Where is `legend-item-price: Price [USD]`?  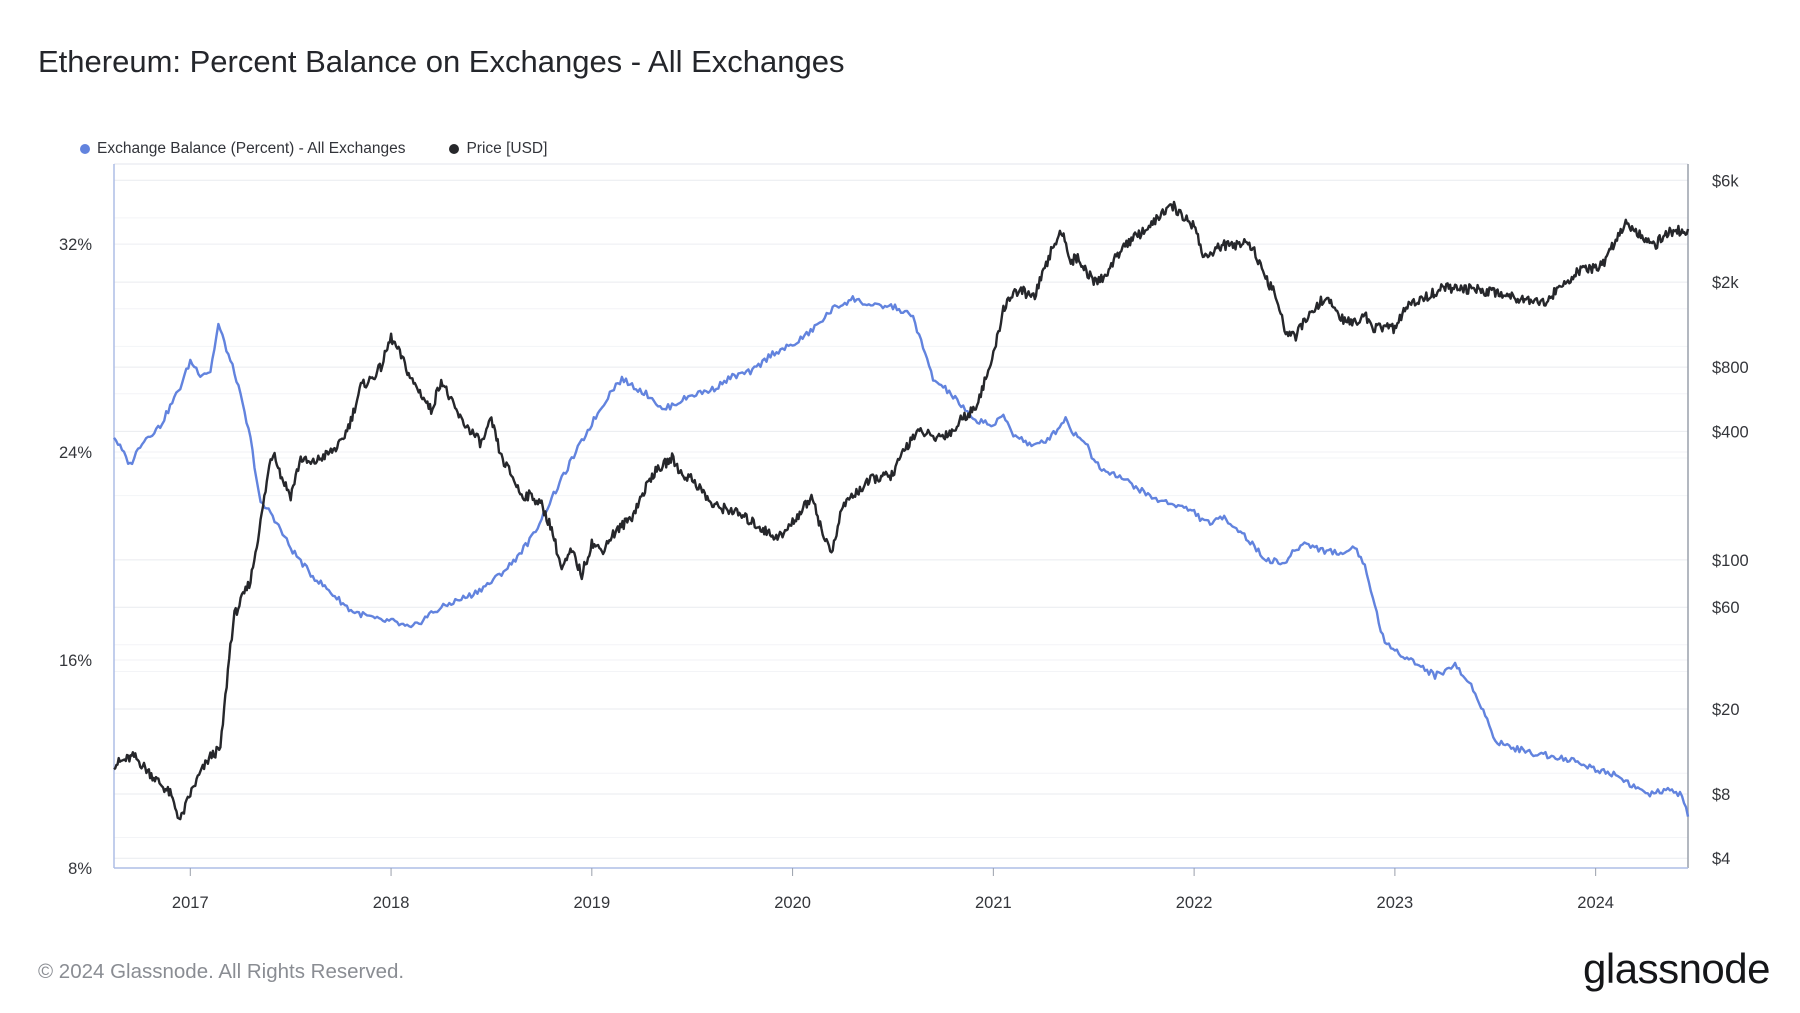 legend-item-price: Price [USD] is located at coordinates (498, 149).